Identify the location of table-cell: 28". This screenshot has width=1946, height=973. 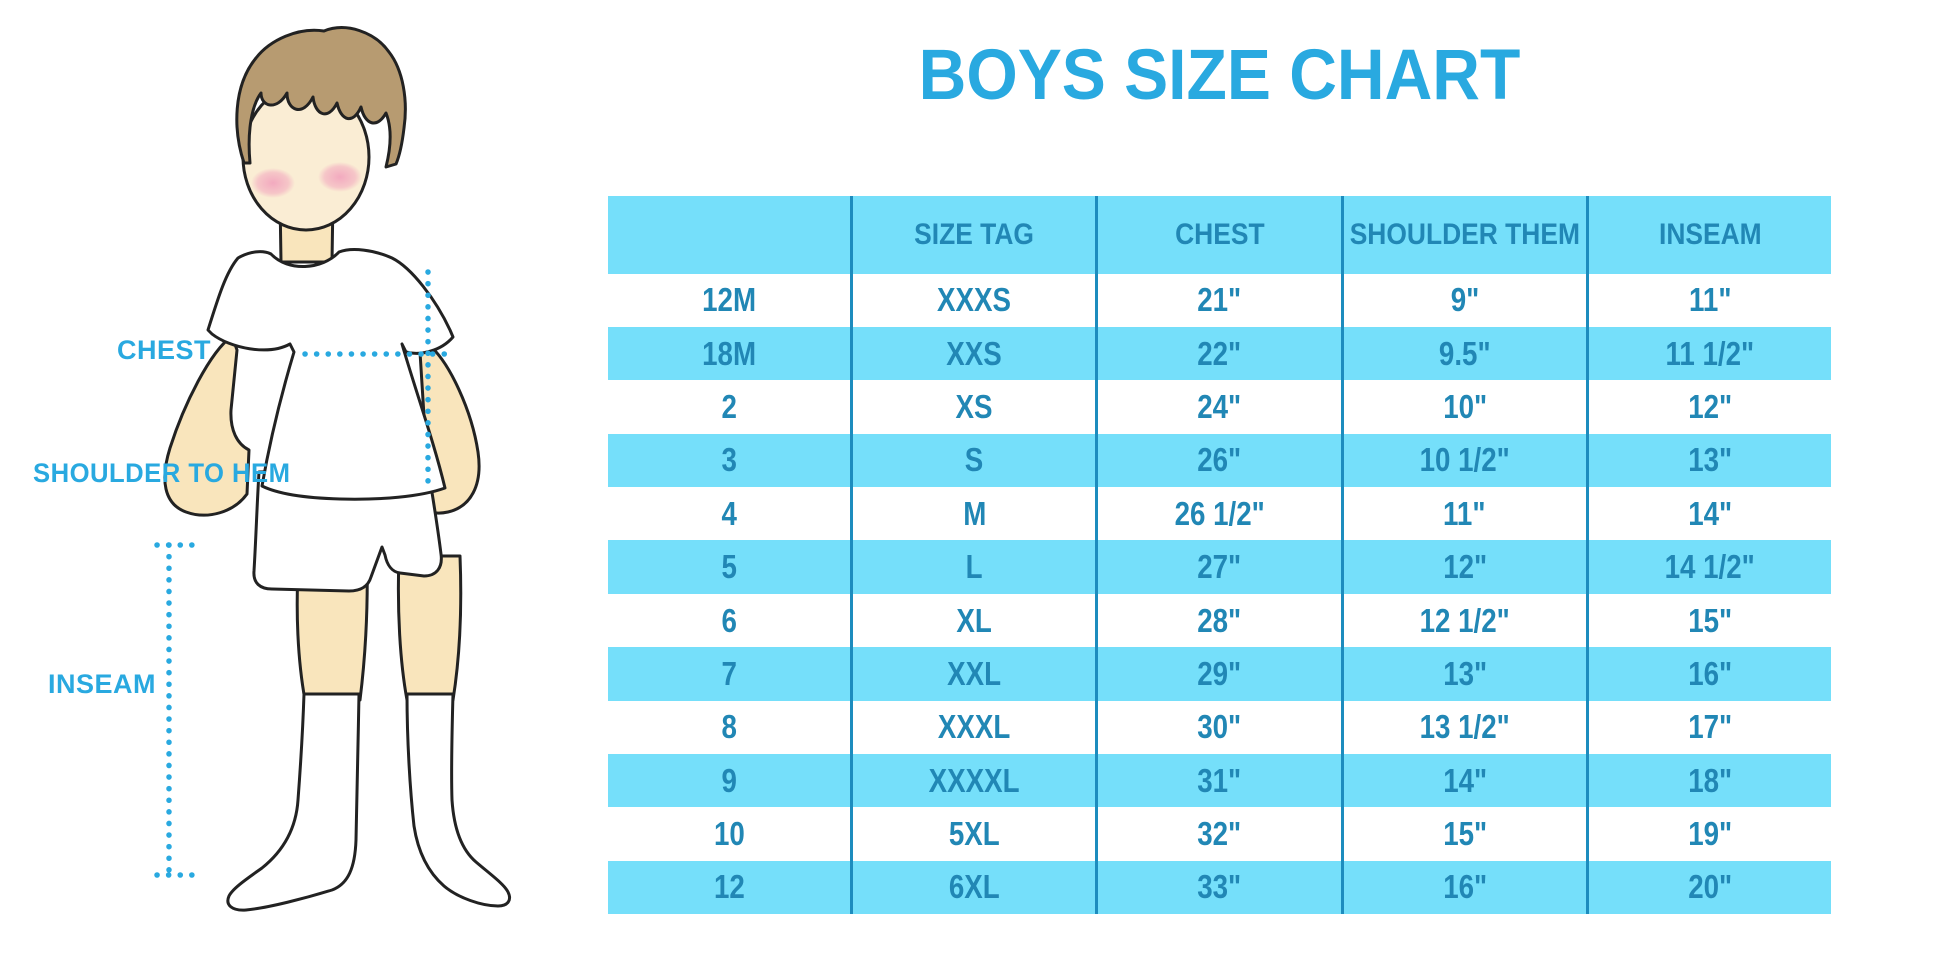
(1217, 620).